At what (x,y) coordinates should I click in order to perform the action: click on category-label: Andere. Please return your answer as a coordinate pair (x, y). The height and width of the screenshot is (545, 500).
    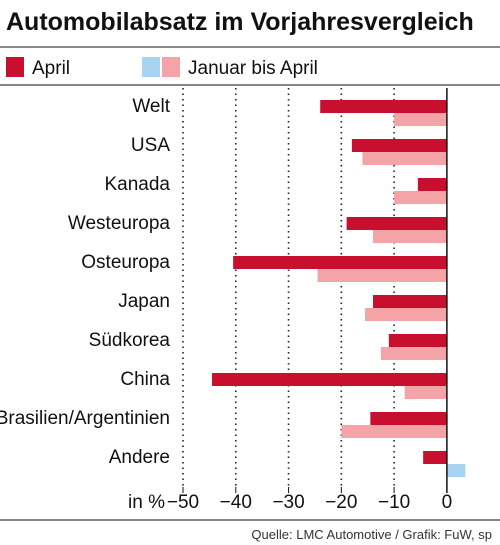
    Looking at the image, I should click on (139, 457).